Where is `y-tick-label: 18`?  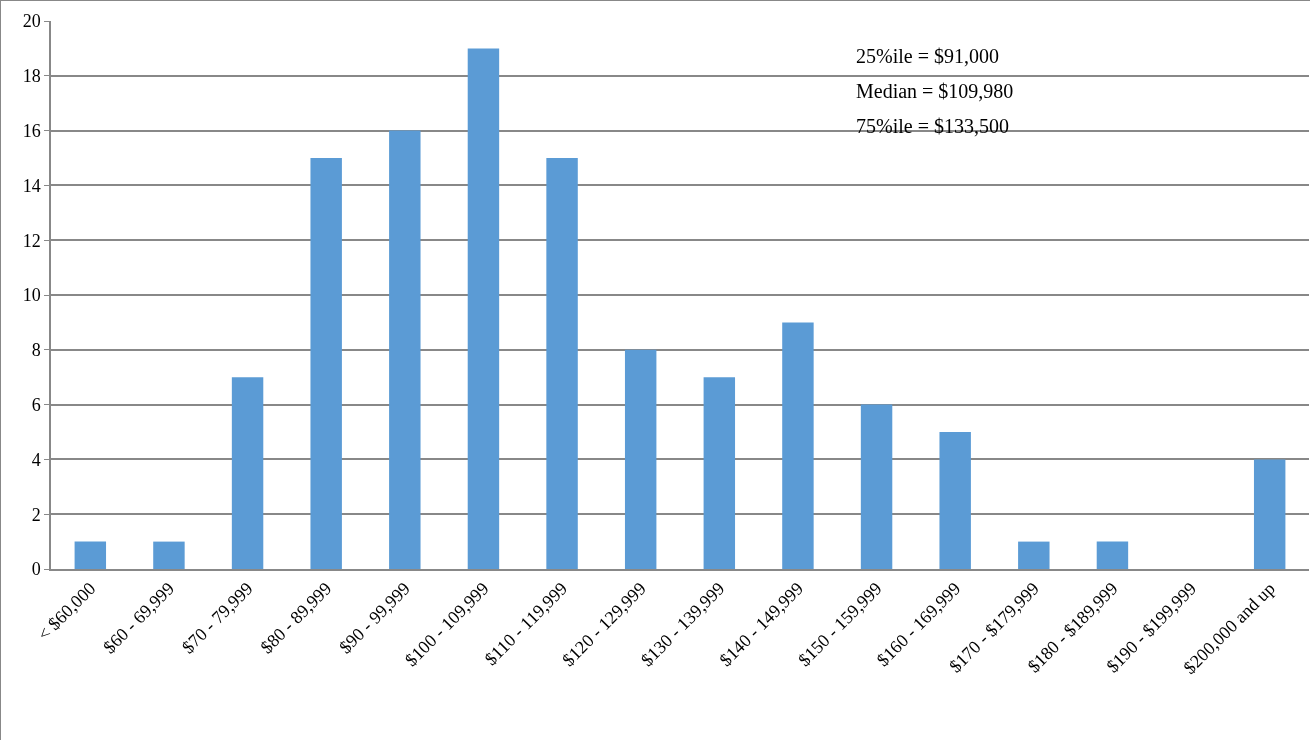 y-tick-label: 18 is located at coordinates (31, 76).